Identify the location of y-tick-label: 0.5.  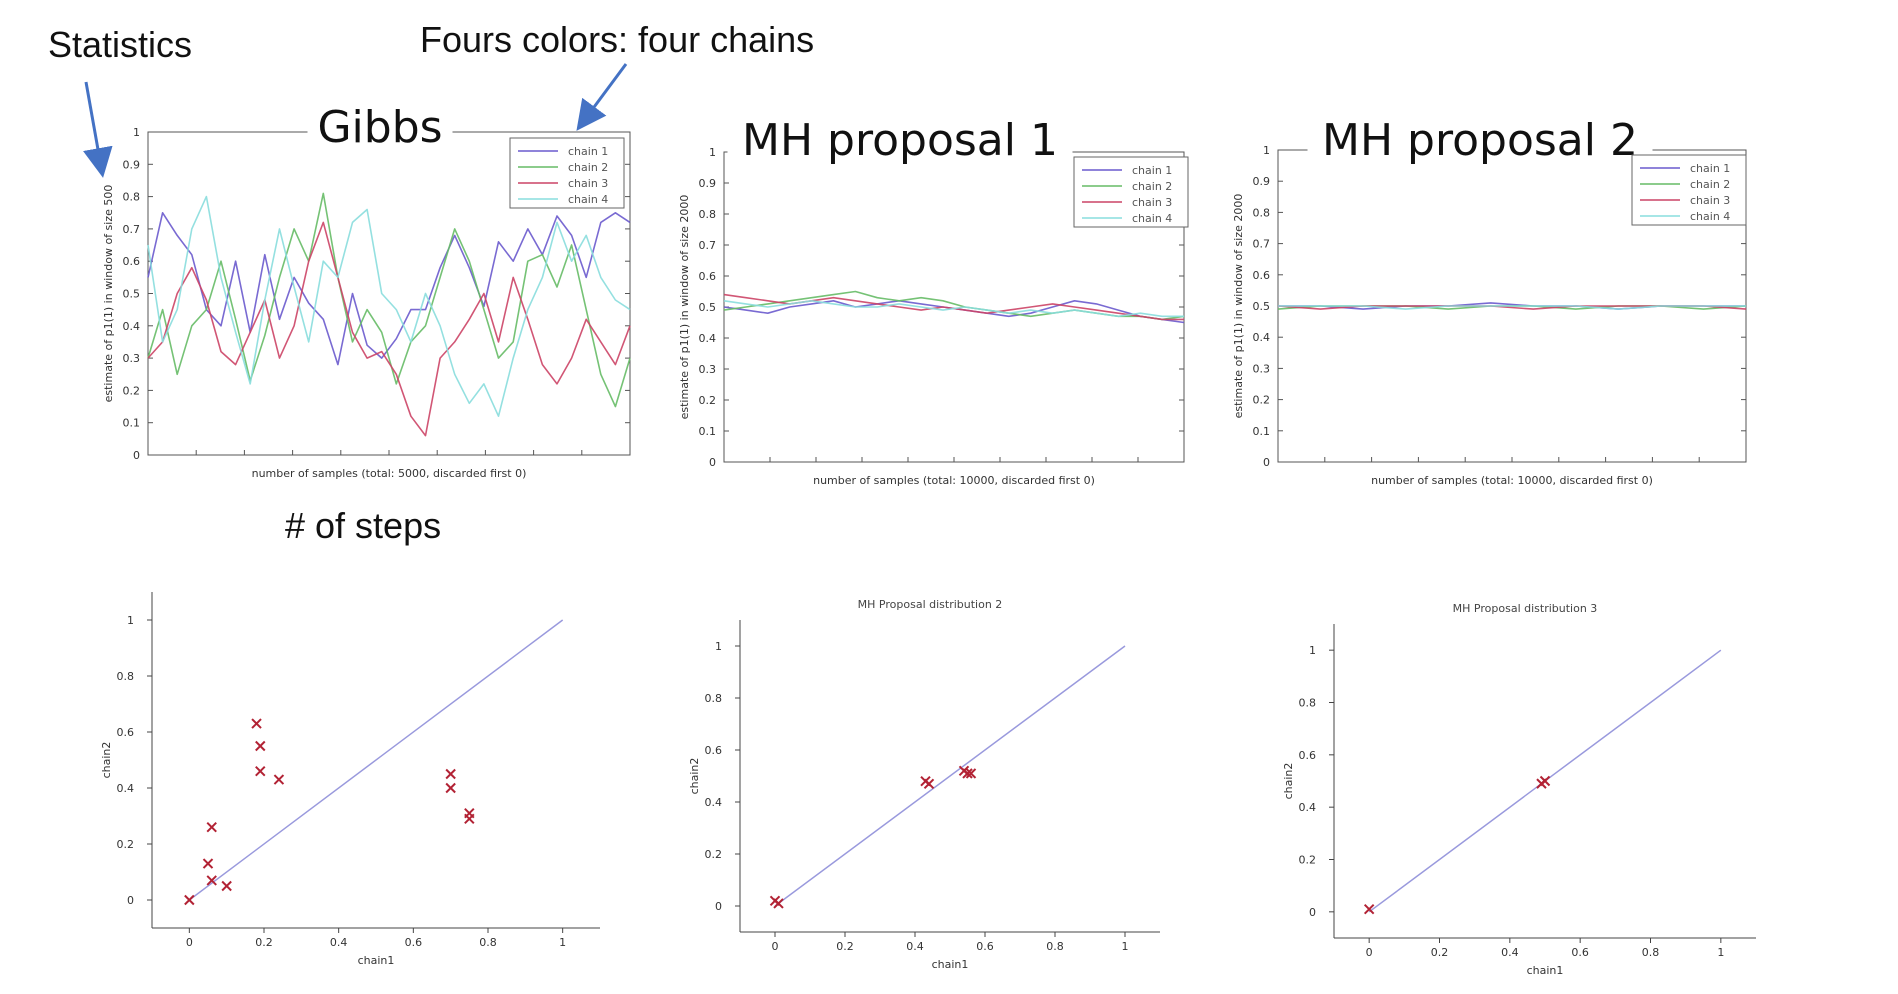
(132, 294).